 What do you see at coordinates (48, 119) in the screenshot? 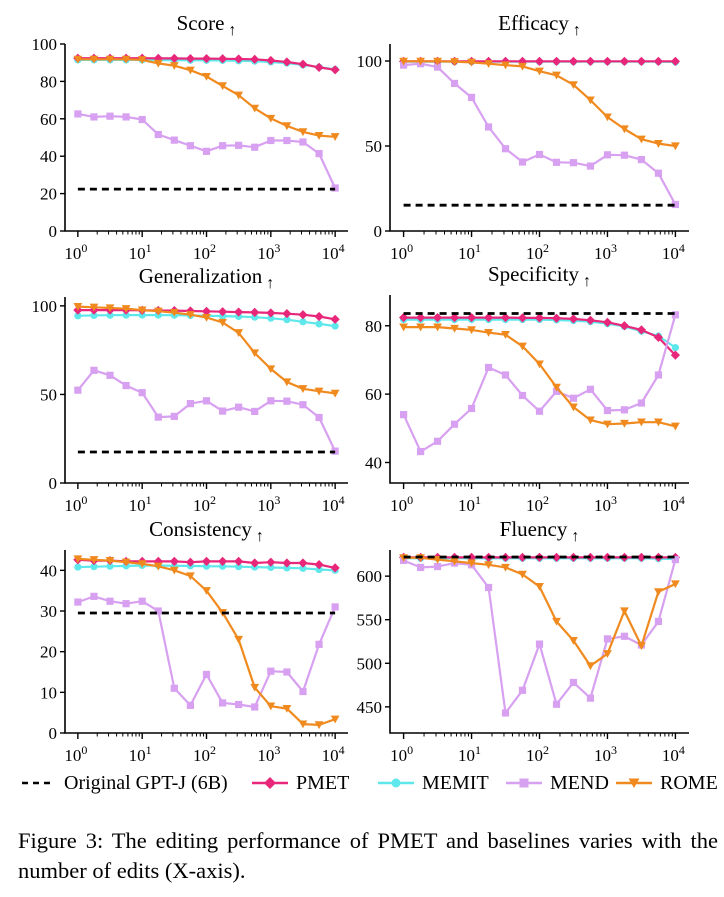
I see `score-ytick-label: 60` at bounding box center [48, 119].